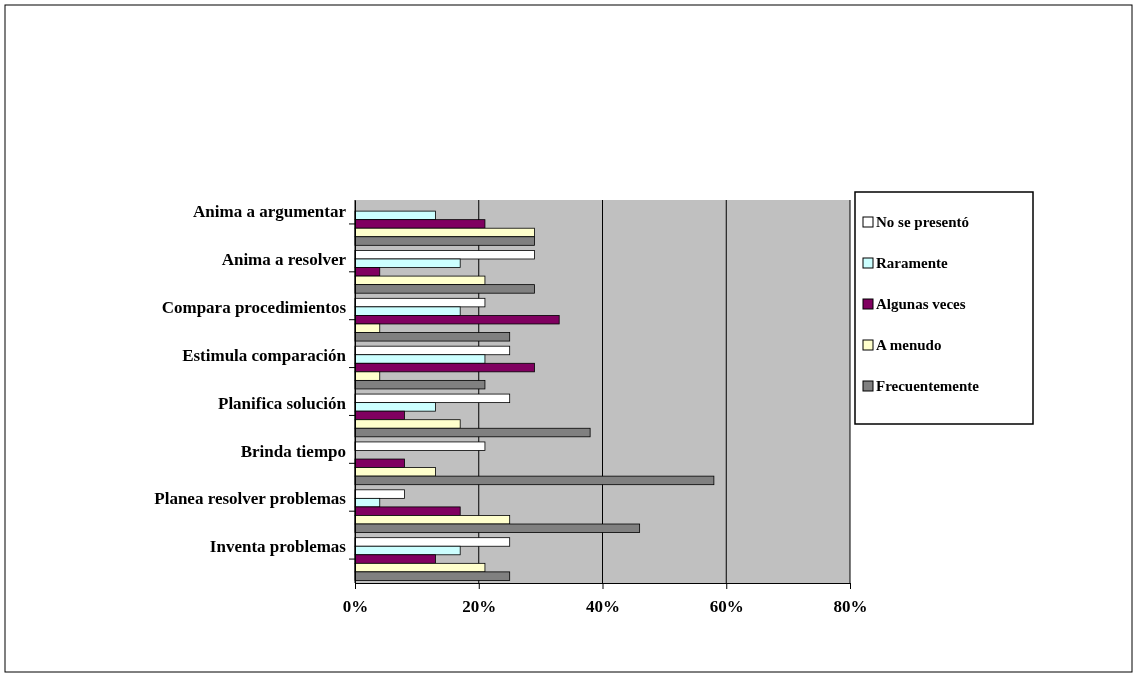  Describe the element at coordinates (270, 212) in the screenshot. I see `y-tick-label: Anima a argumentar` at that location.